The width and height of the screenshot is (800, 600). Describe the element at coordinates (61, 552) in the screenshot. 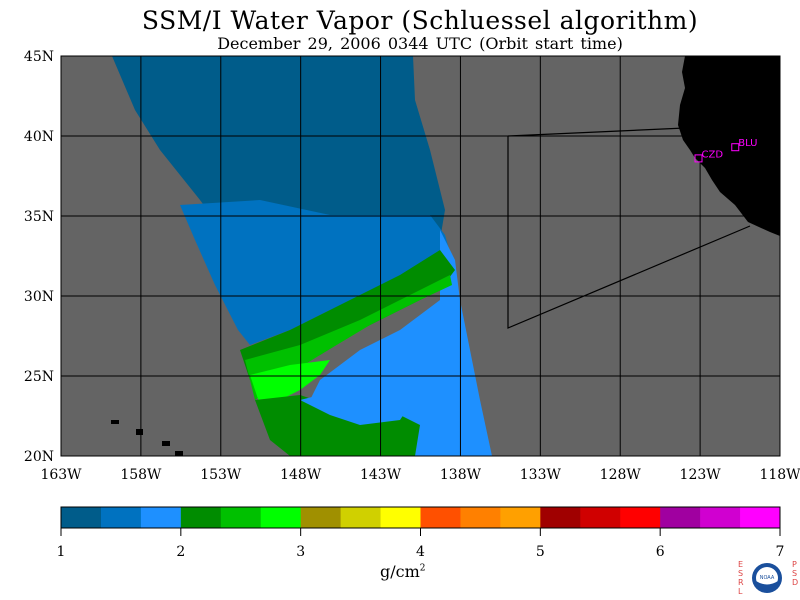

I see `colorbar-tick-label: 1` at that location.